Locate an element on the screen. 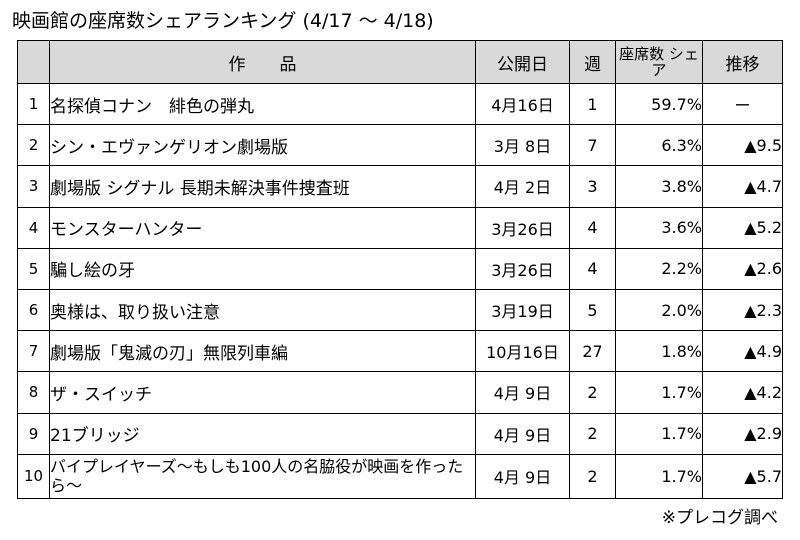  week-count: 7 is located at coordinates (592, 145).